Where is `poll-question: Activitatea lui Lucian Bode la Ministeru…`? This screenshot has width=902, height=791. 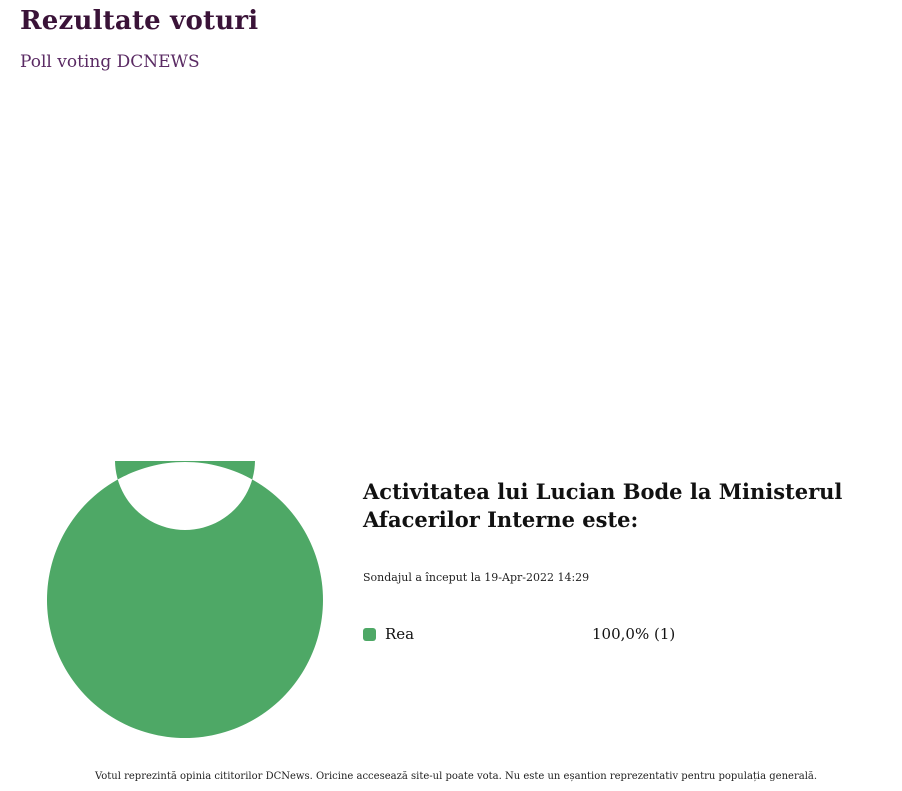
poll-question: Activitatea lui Lucian Bode la Ministeru… is located at coordinates (603, 505).